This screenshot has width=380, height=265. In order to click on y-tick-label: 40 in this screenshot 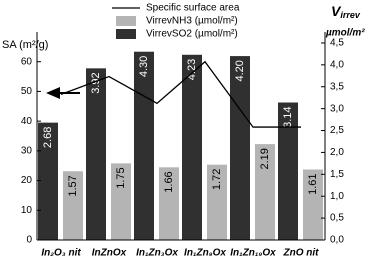, I will do `click(27, 121)`.